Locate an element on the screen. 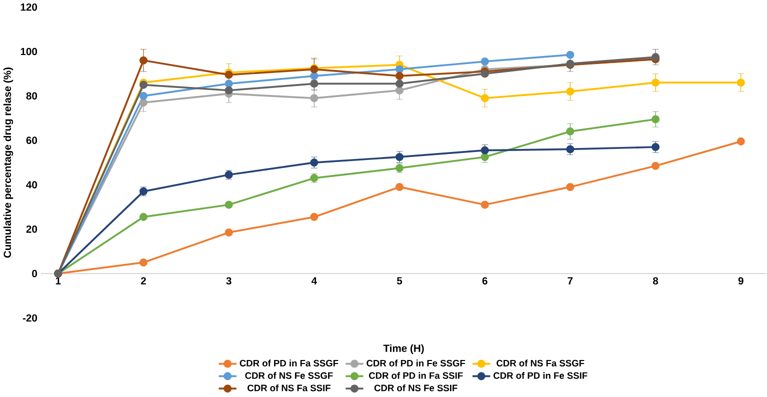 The width and height of the screenshot is (767, 397). x-axis-title: Time (H) is located at coordinates (403, 349).